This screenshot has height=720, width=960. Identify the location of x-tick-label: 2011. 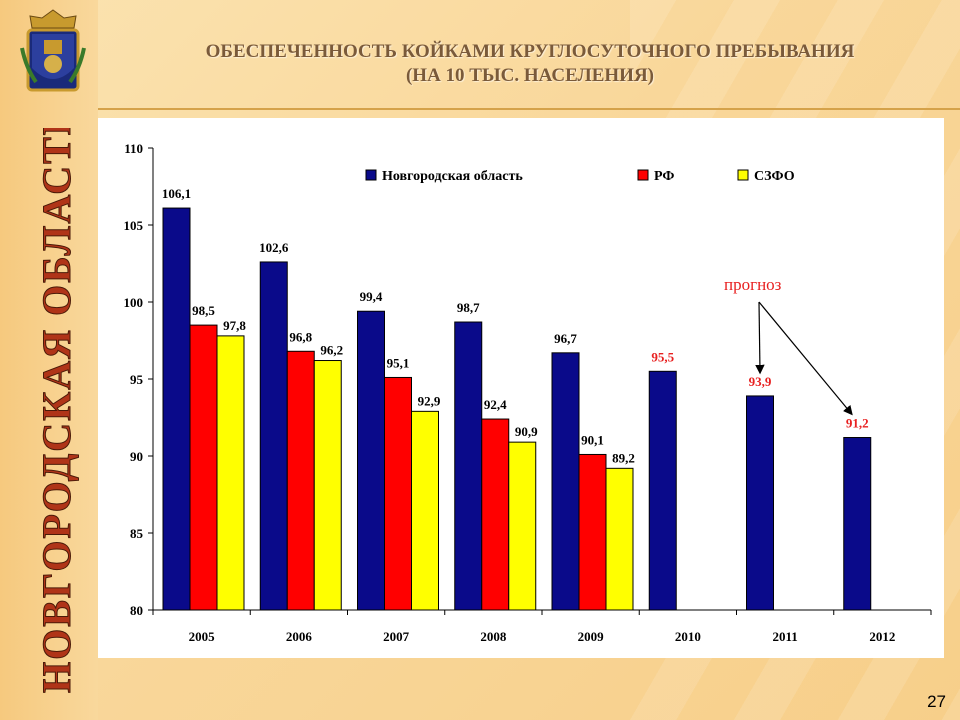
(784, 636).